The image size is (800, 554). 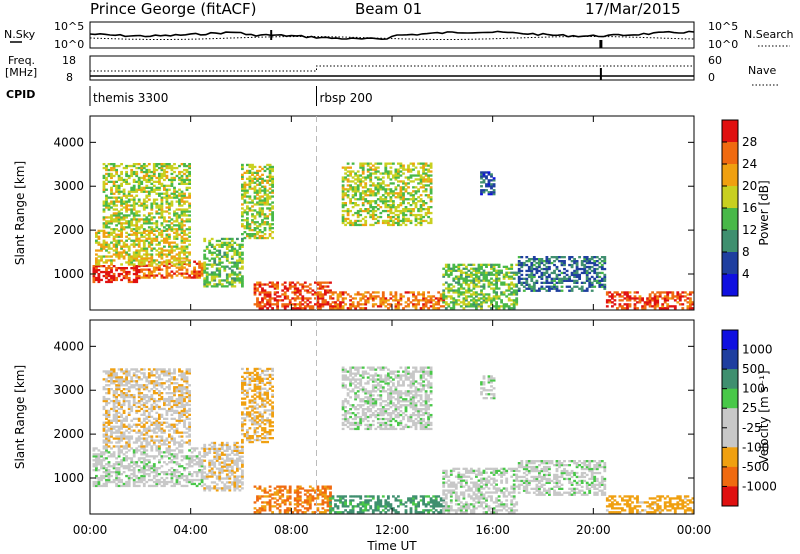 What do you see at coordinates (346, 98) in the screenshot?
I see `cpid-segment-label: rbsp 200` at bounding box center [346, 98].